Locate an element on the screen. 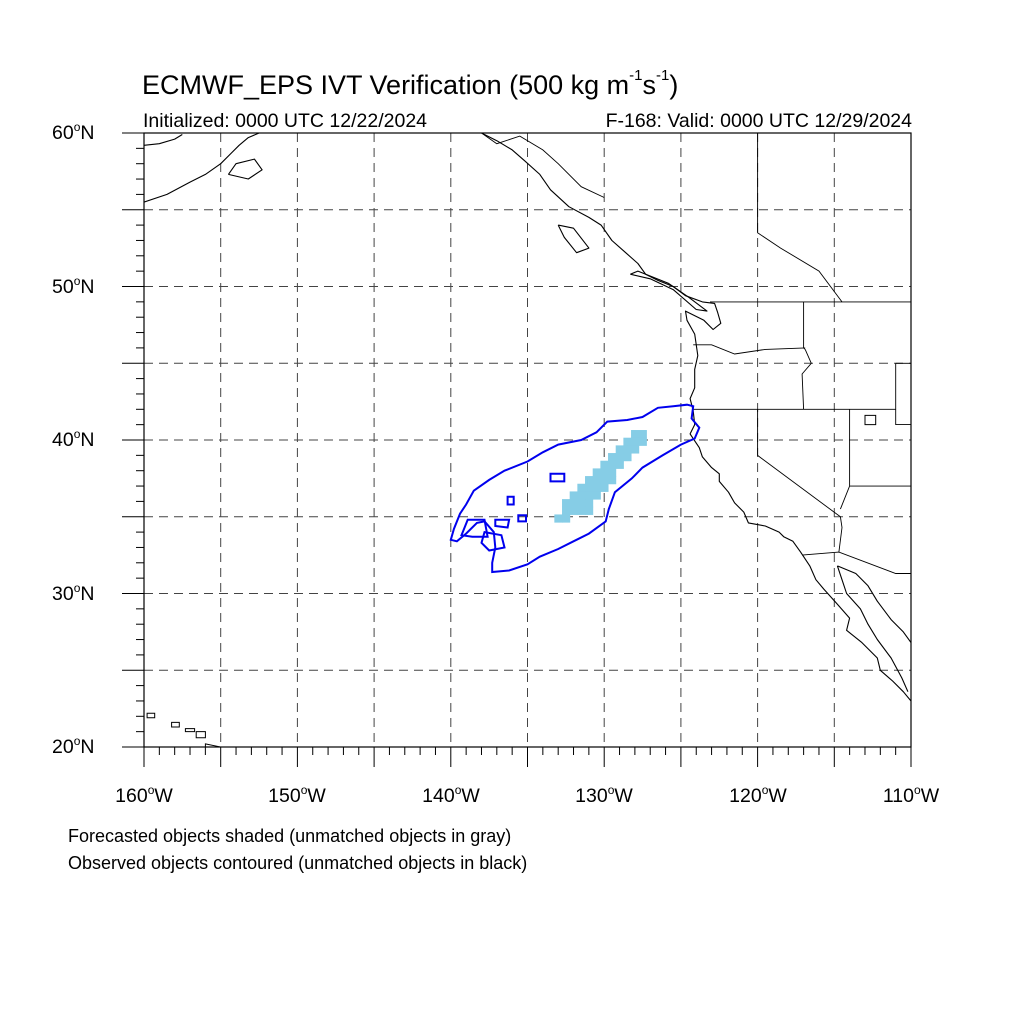 This screenshot has width=1024, height=1024. lat-label-60: 60oN is located at coordinates (73, 132).